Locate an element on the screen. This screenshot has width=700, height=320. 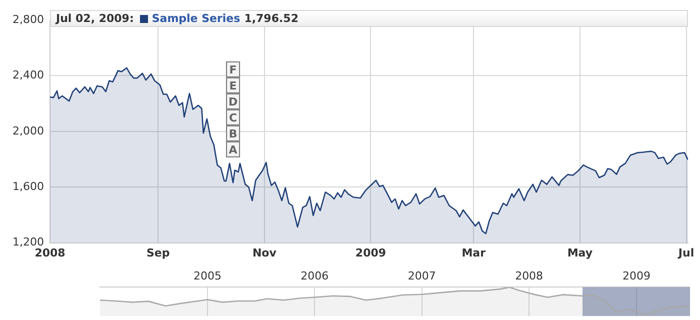
y-tick-label: 1,200 is located at coordinates (28, 242).